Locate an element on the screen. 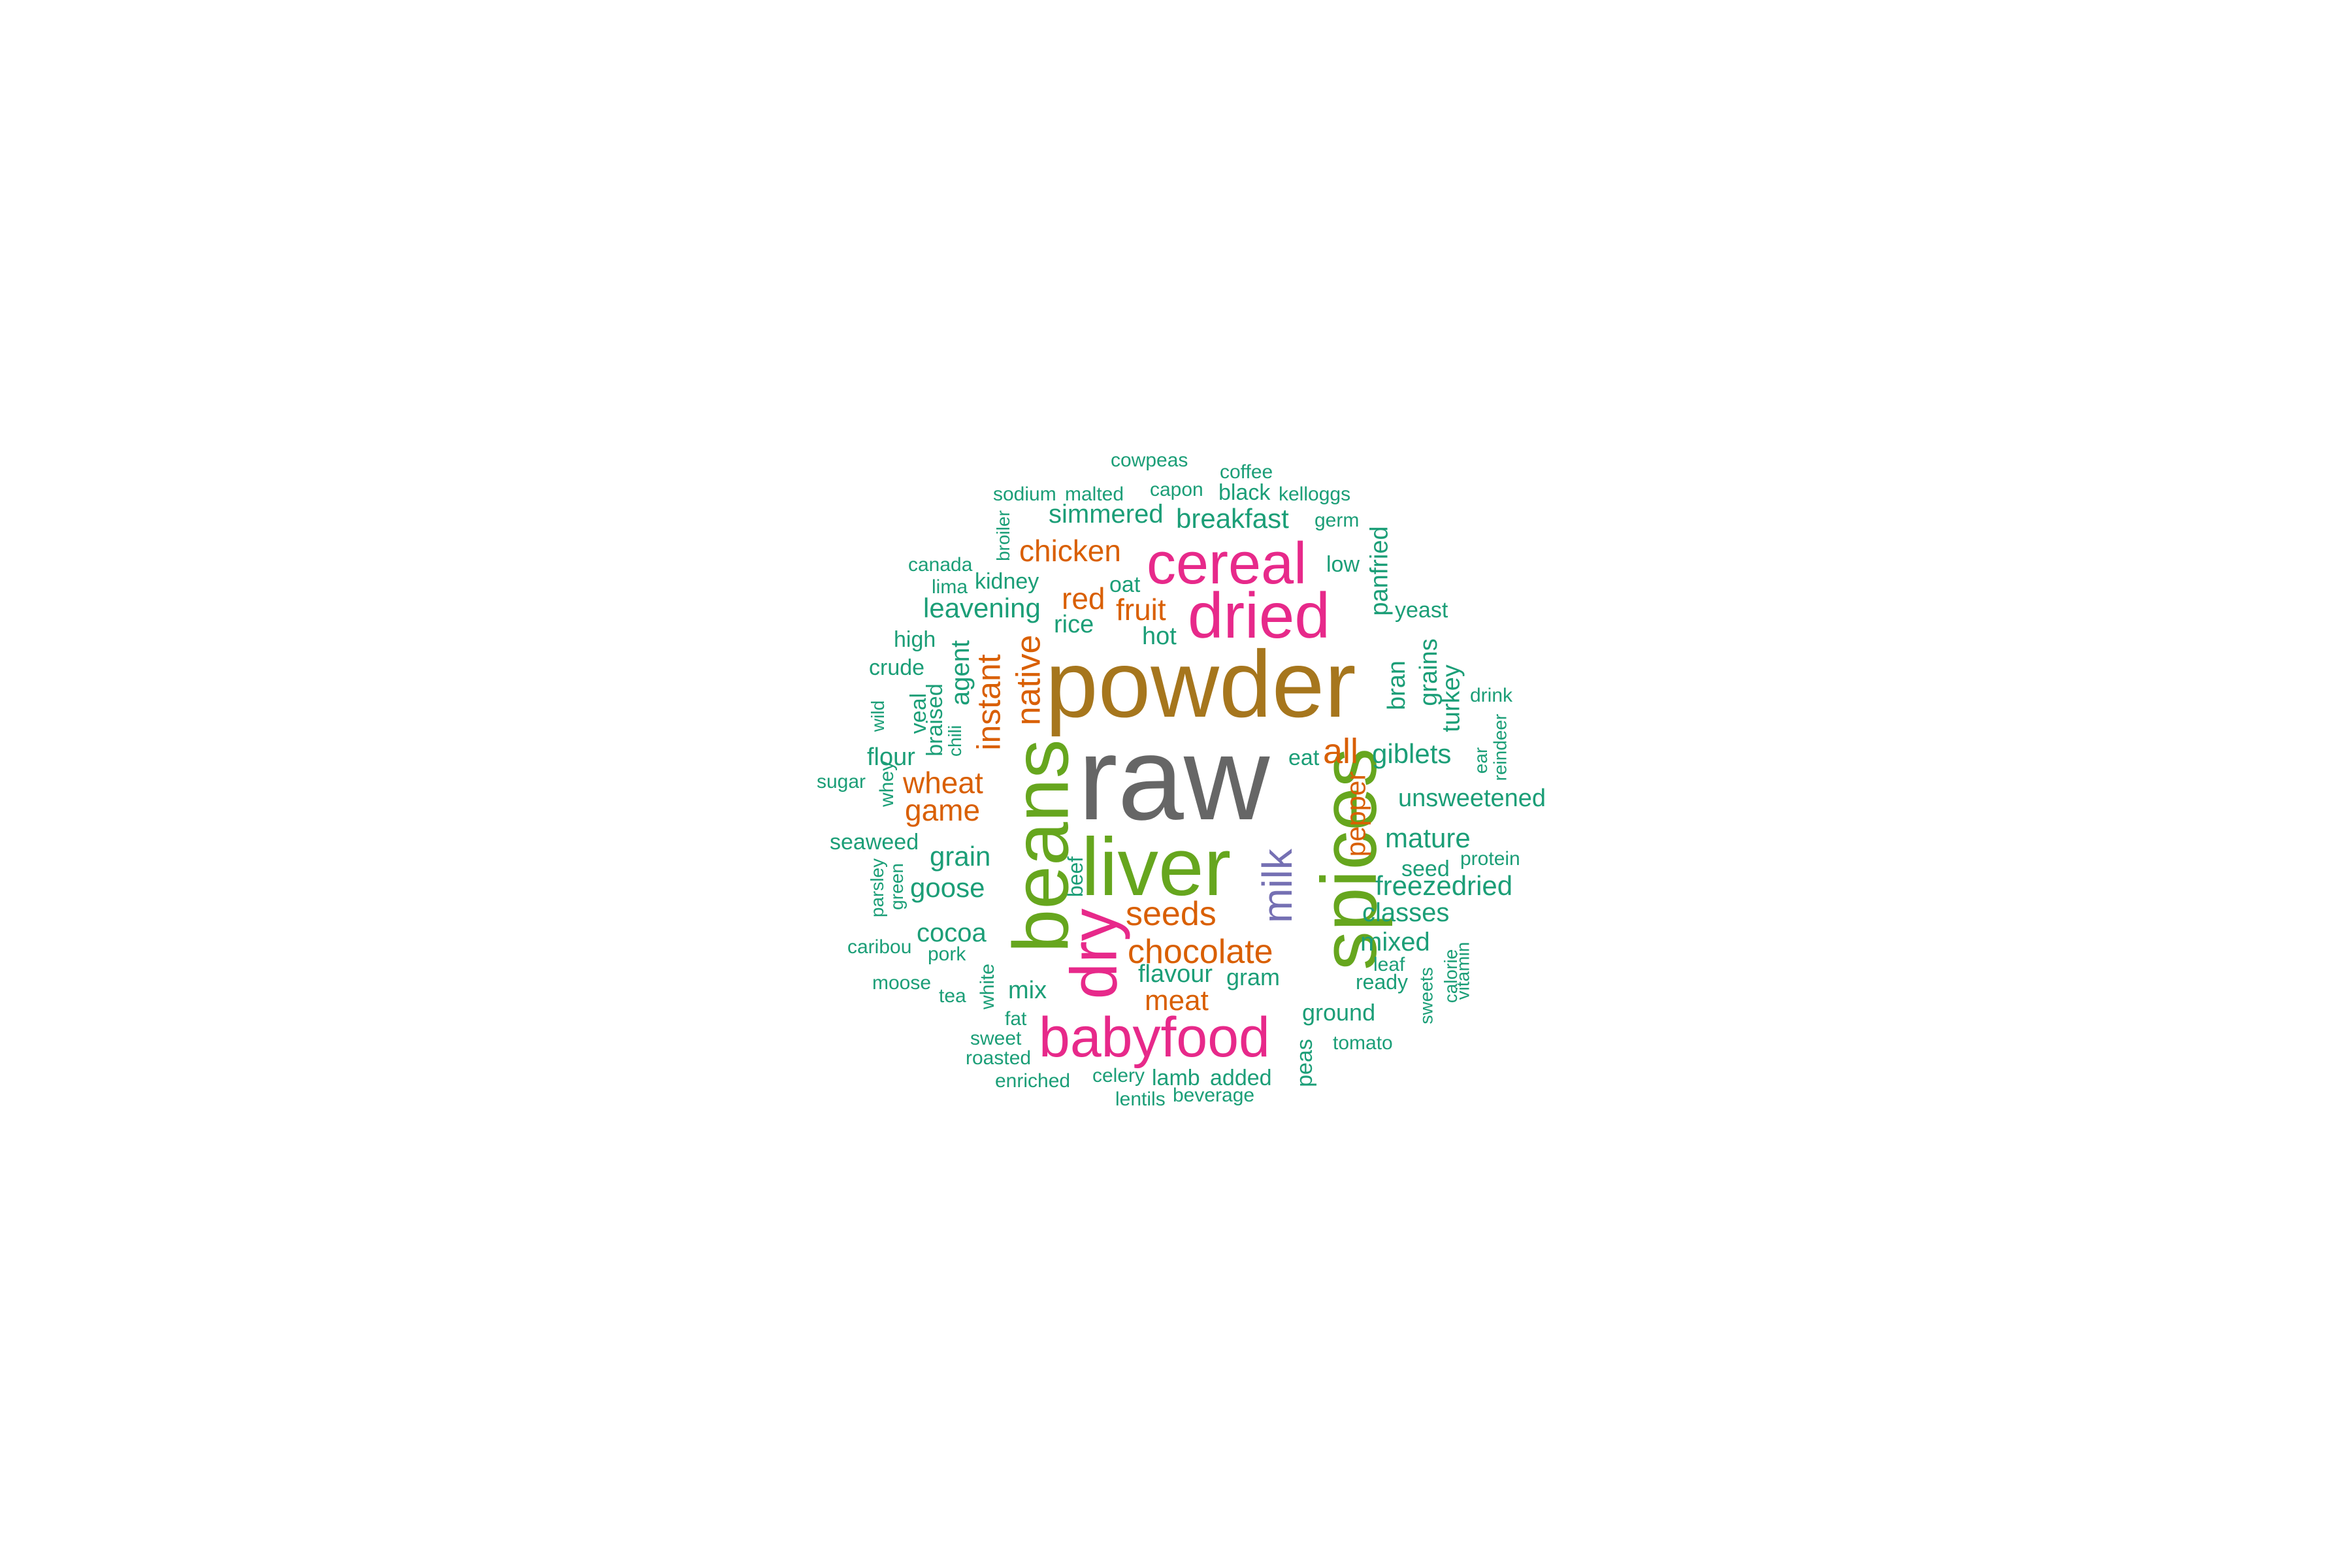 The width and height of the screenshot is (2352, 1568). word-enriched: enriched is located at coordinates (1033, 1081).